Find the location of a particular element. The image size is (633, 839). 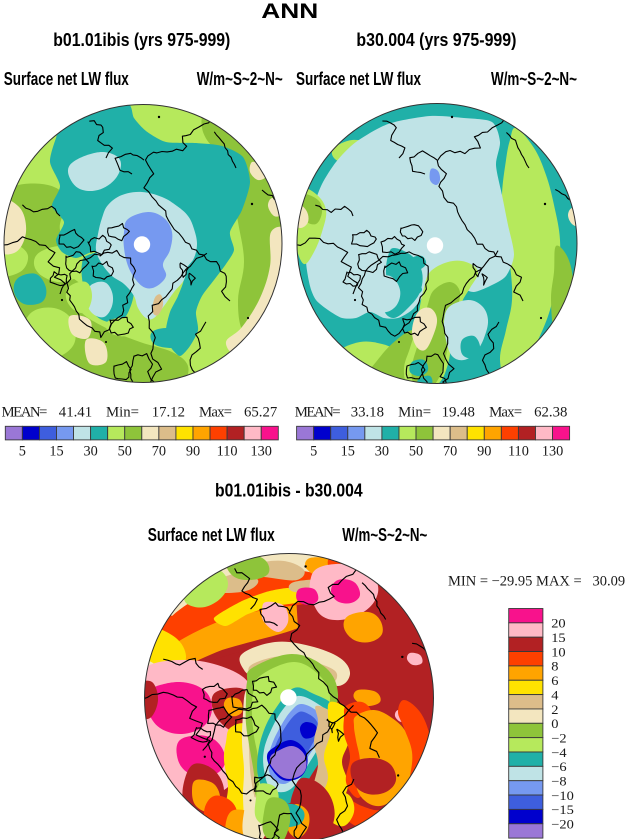

svg-text: 0 is located at coordinates (554, 724).